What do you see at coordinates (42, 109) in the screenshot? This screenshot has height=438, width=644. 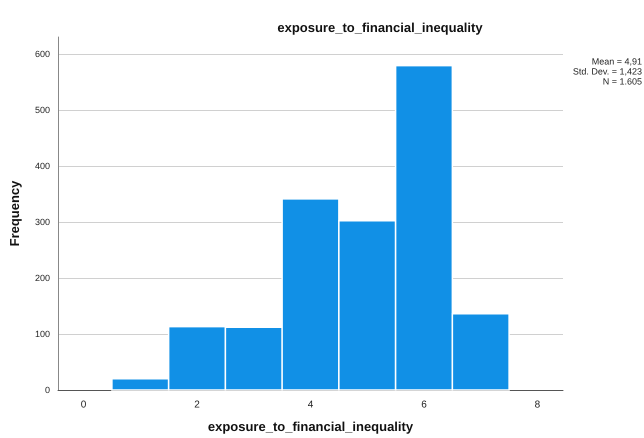 I see `y-tick-label: 500` at bounding box center [42, 109].